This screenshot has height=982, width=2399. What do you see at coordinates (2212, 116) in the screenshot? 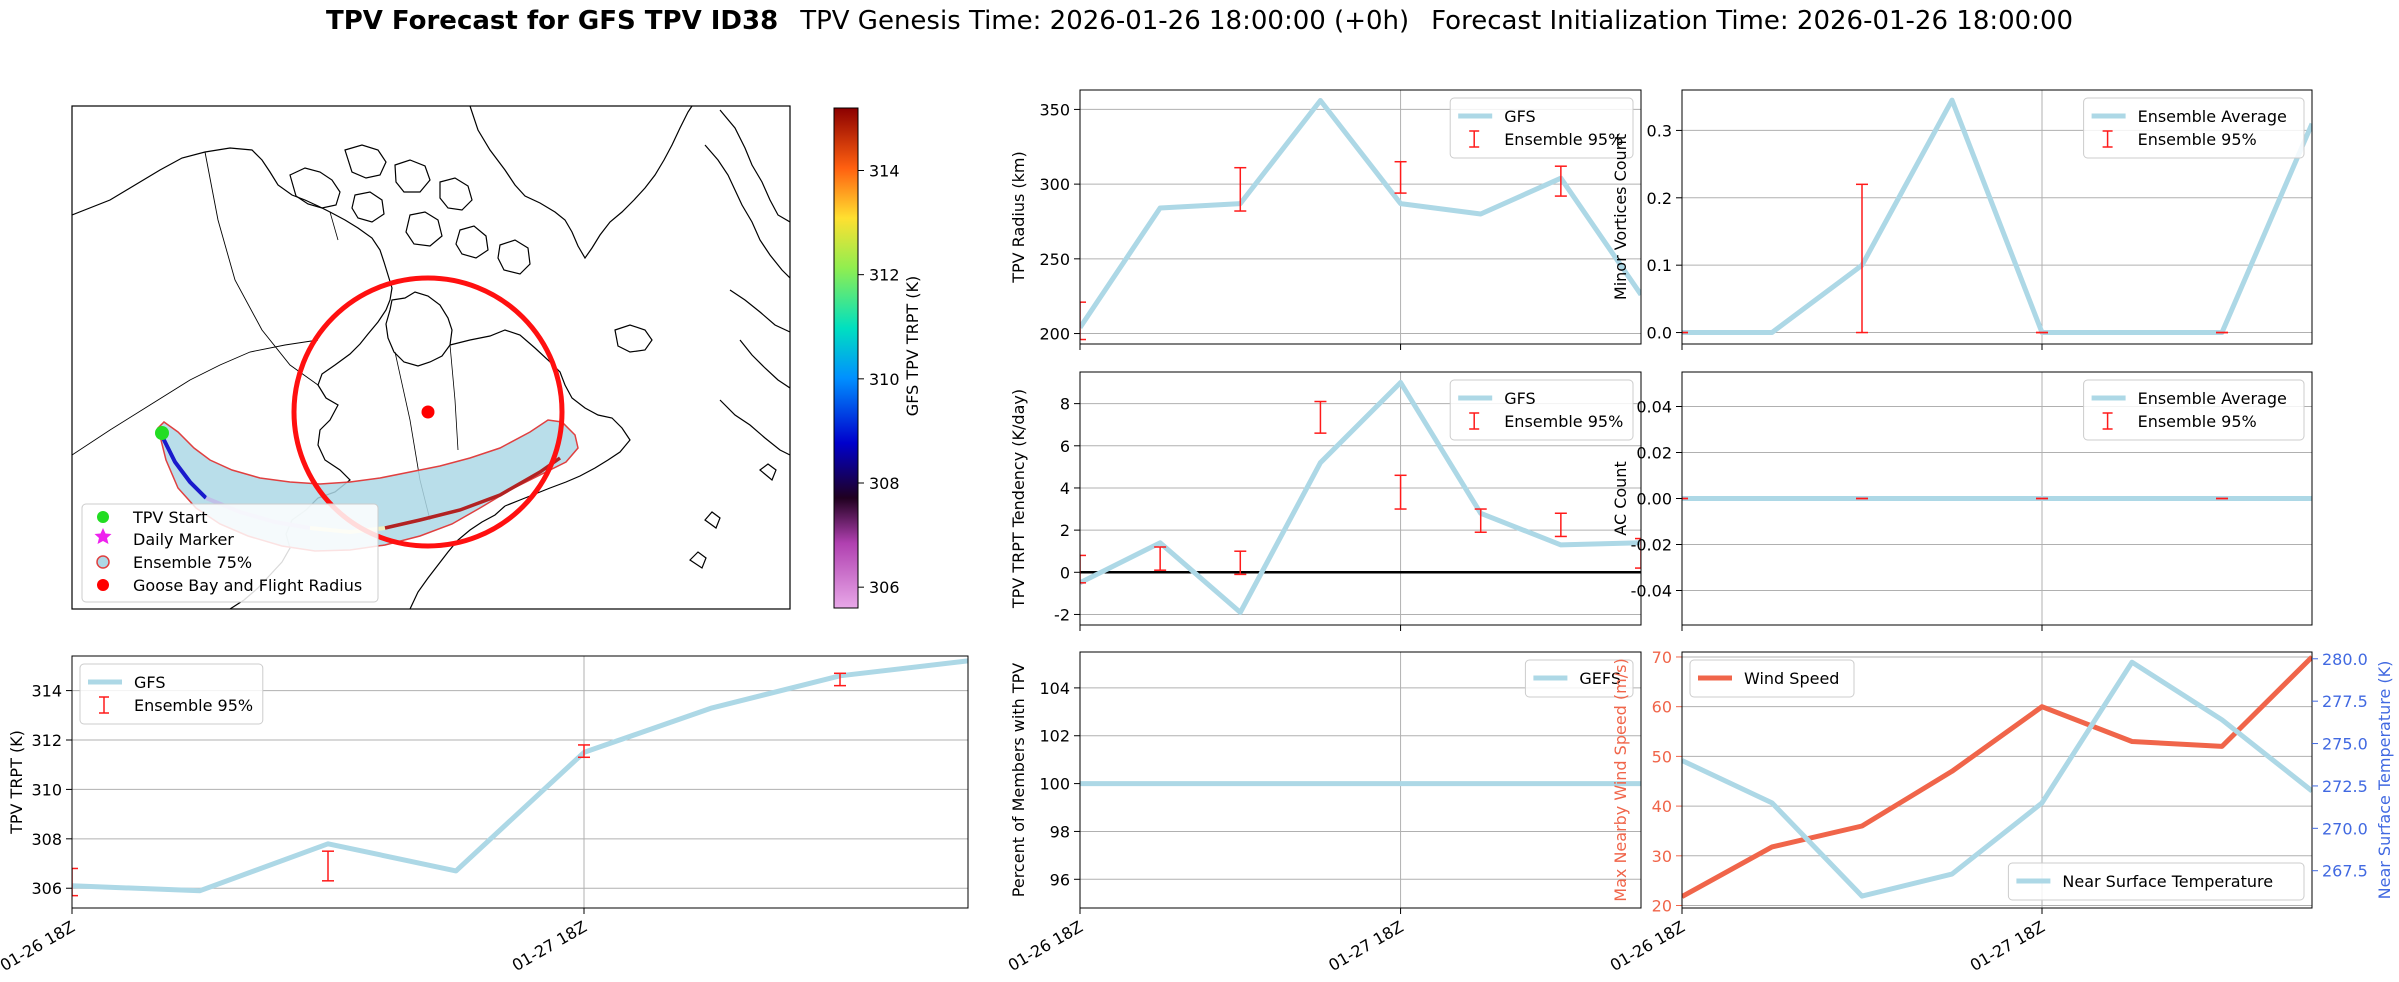
I see `minor-legend-label-0: Ensemble Average` at bounding box center [2212, 116].